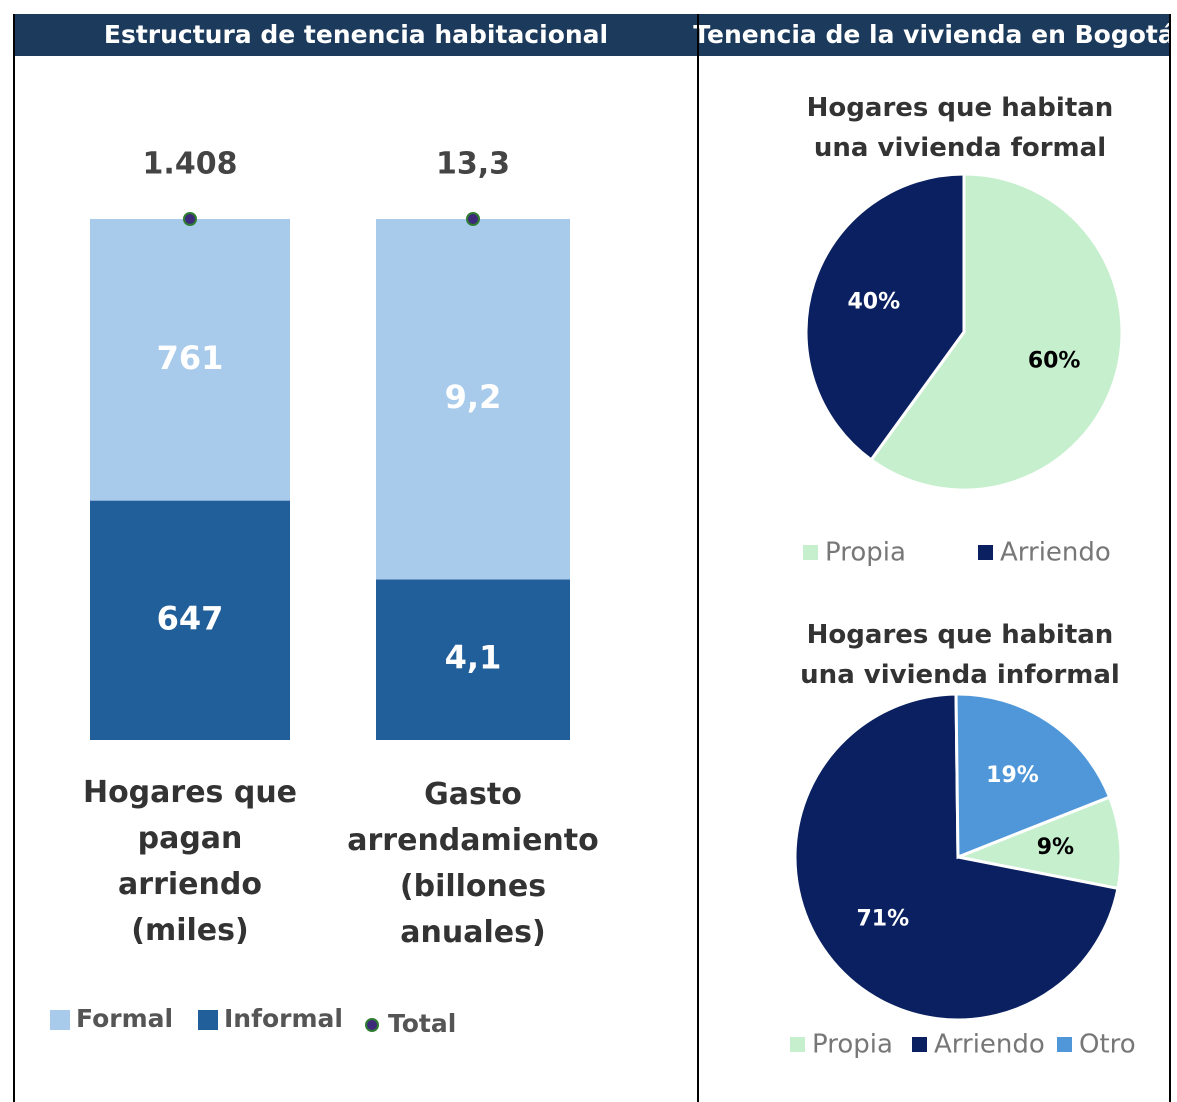 The image size is (1177, 1102). What do you see at coordinates (1054, 360) in the screenshot?
I see `pie-label: 60%` at bounding box center [1054, 360].